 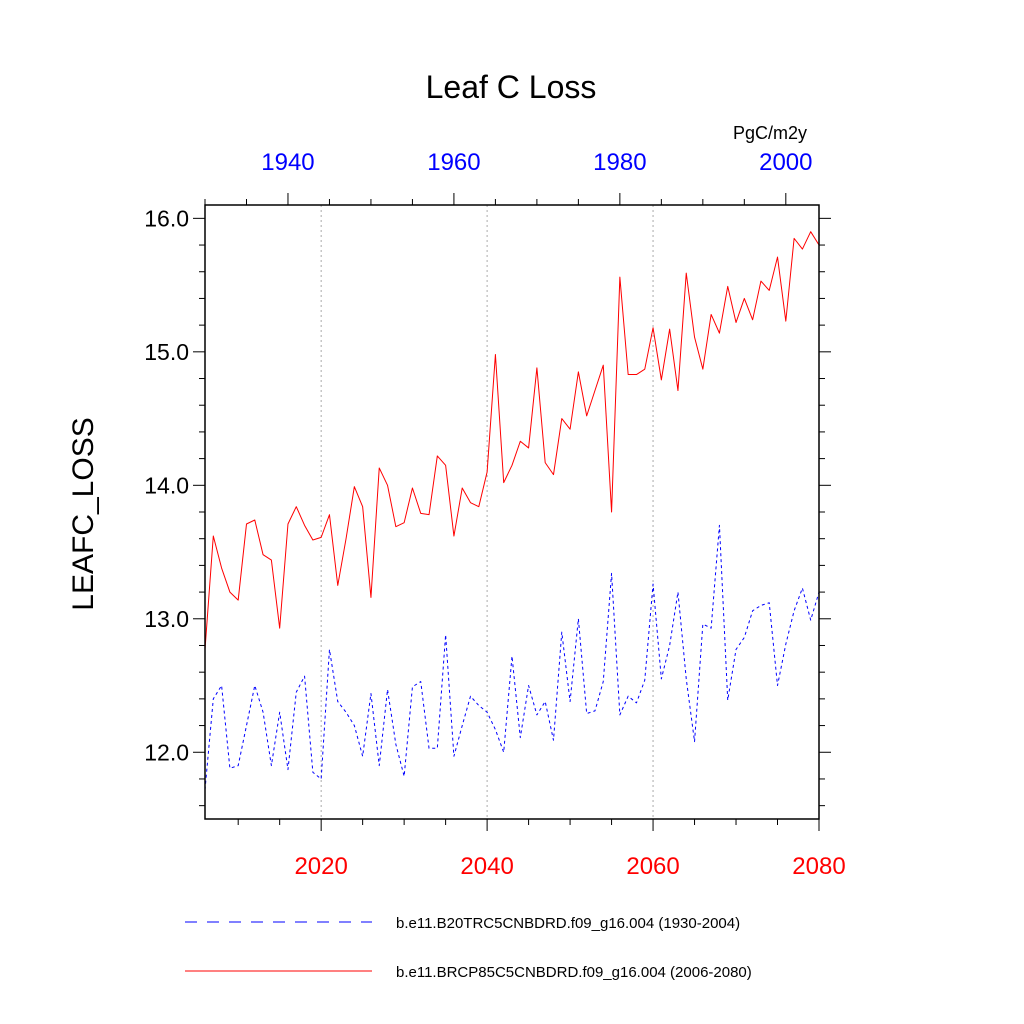 What do you see at coordinates (453, 162) in the screenshot?
I see `top-tick-label: 1960` at bounding box center [453, 162].